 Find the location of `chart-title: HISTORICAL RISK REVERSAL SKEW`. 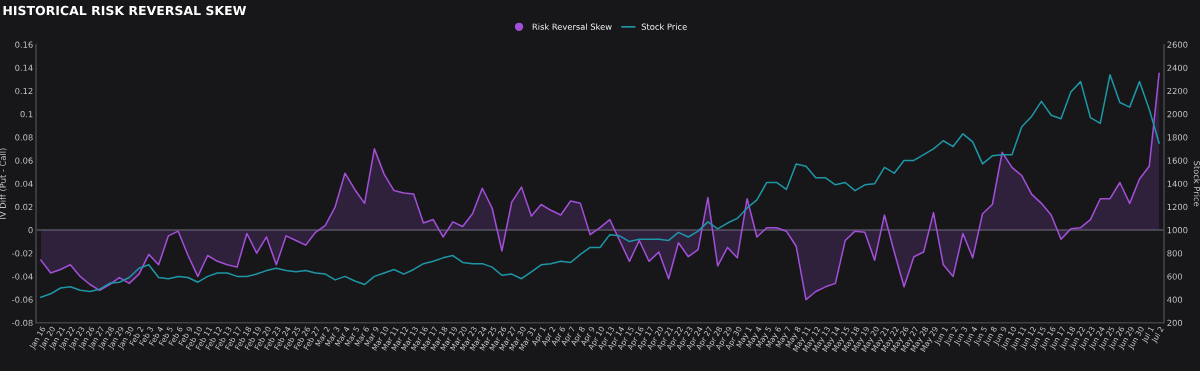

chart-title: HISTORICAL RISK REVERSAL SKEW is located at coordinates (125, 10).